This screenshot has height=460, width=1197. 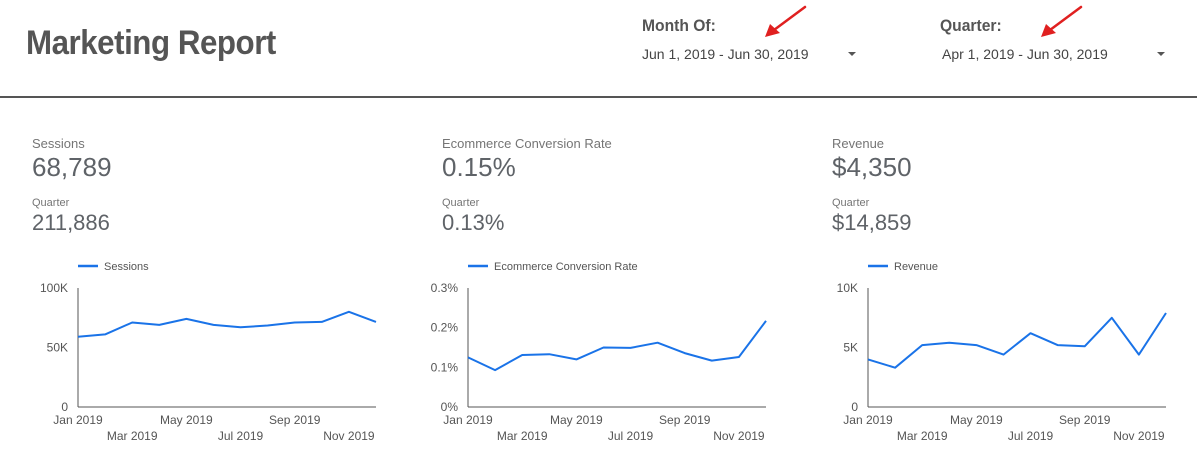 I want to click on y-tick-label: 0.2%, so click(x=445, y=328).